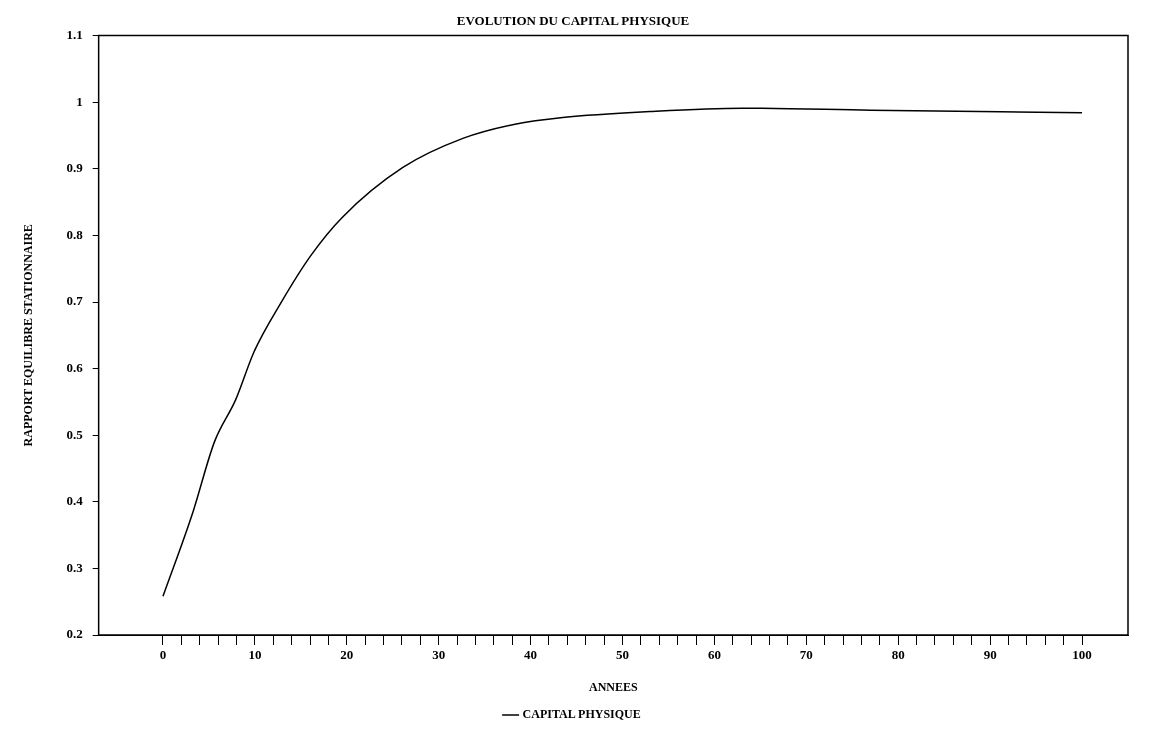 The height and width of the screenshot is (747, 1155). Describe the element at coordinates (74, 634) in the screenshot. I see `y-tick-label: 0.2` at that location.